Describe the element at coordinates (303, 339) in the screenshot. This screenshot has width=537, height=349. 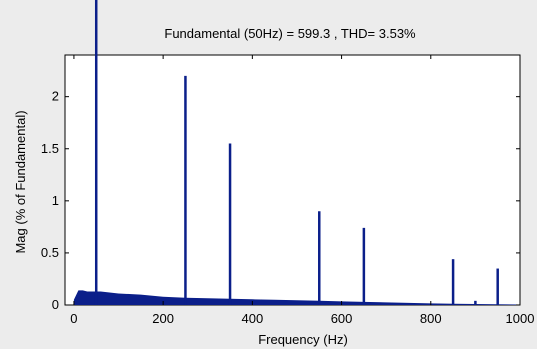
I see `x-axis-label: Frequency (Hz)` at that location.